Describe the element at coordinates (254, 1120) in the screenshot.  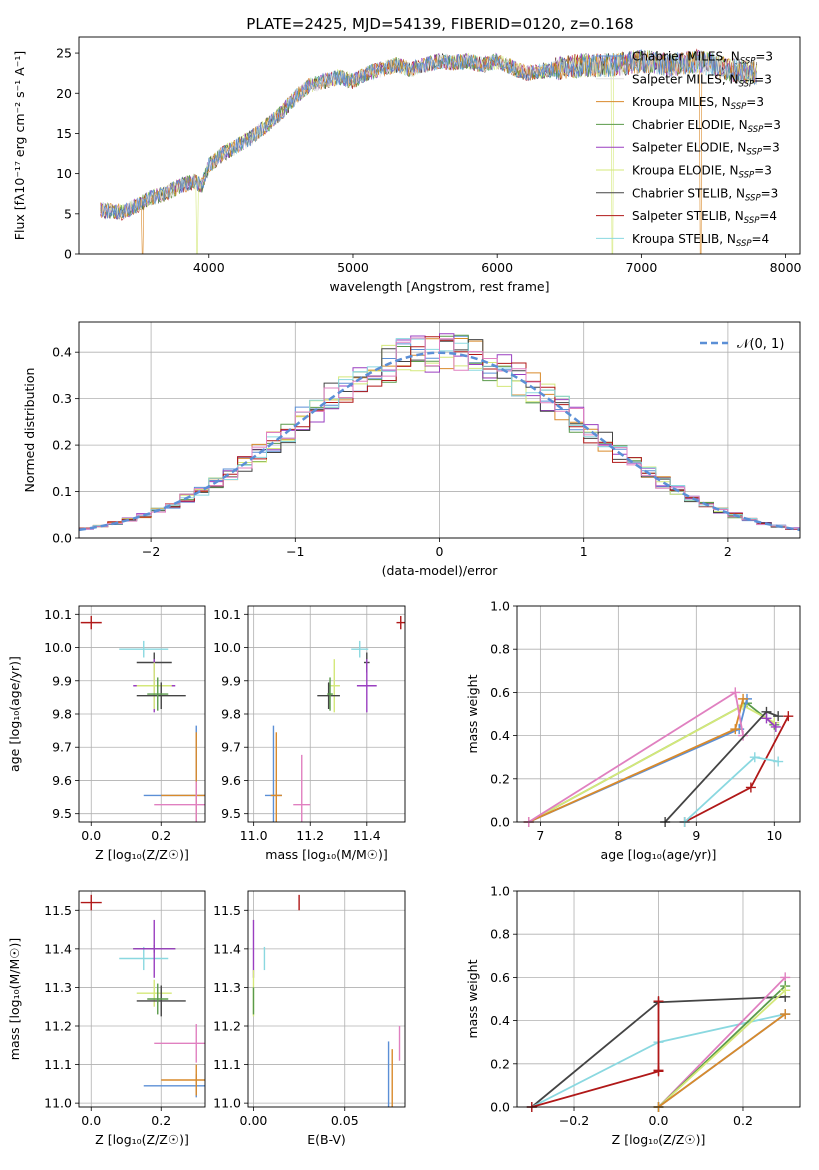
I see `x-tick-label: 0.00` at that location.